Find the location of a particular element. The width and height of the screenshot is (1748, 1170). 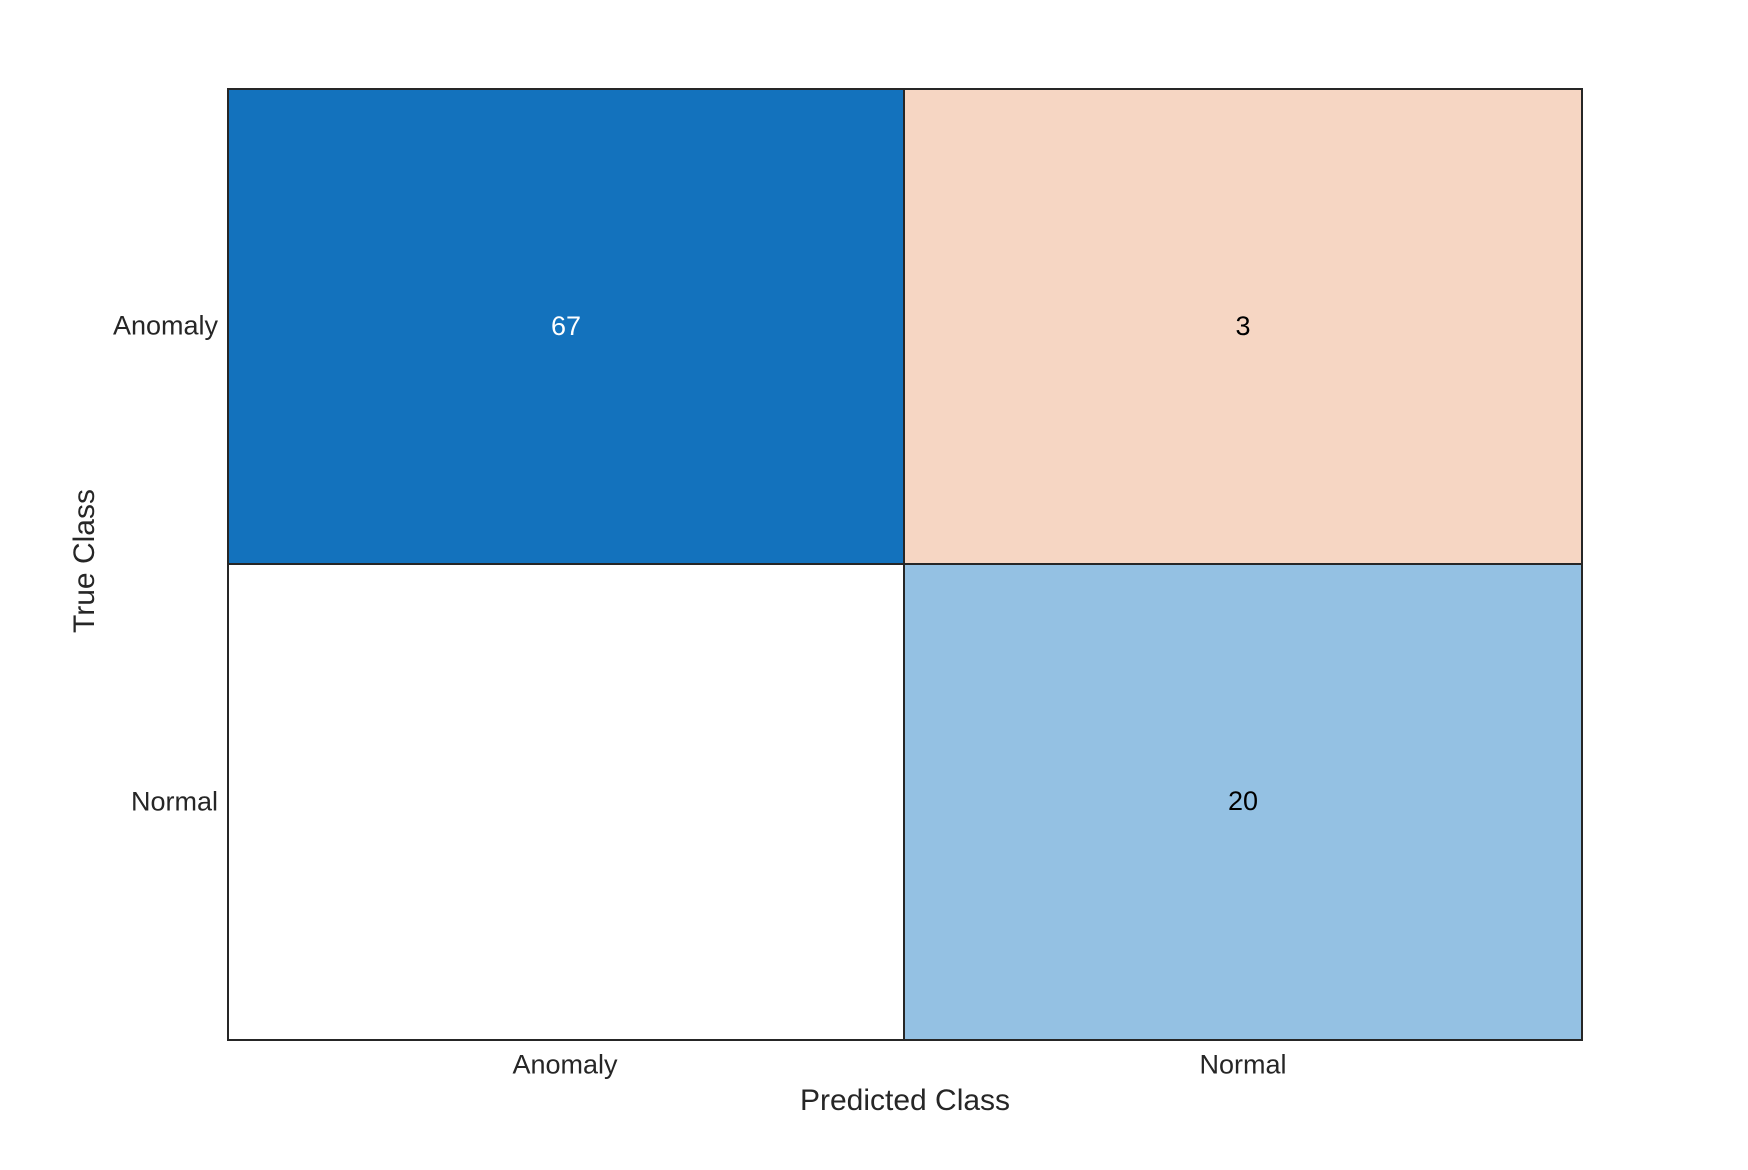

x-tick-anomaly: Anomaly is located at coordinates (565, 1064).